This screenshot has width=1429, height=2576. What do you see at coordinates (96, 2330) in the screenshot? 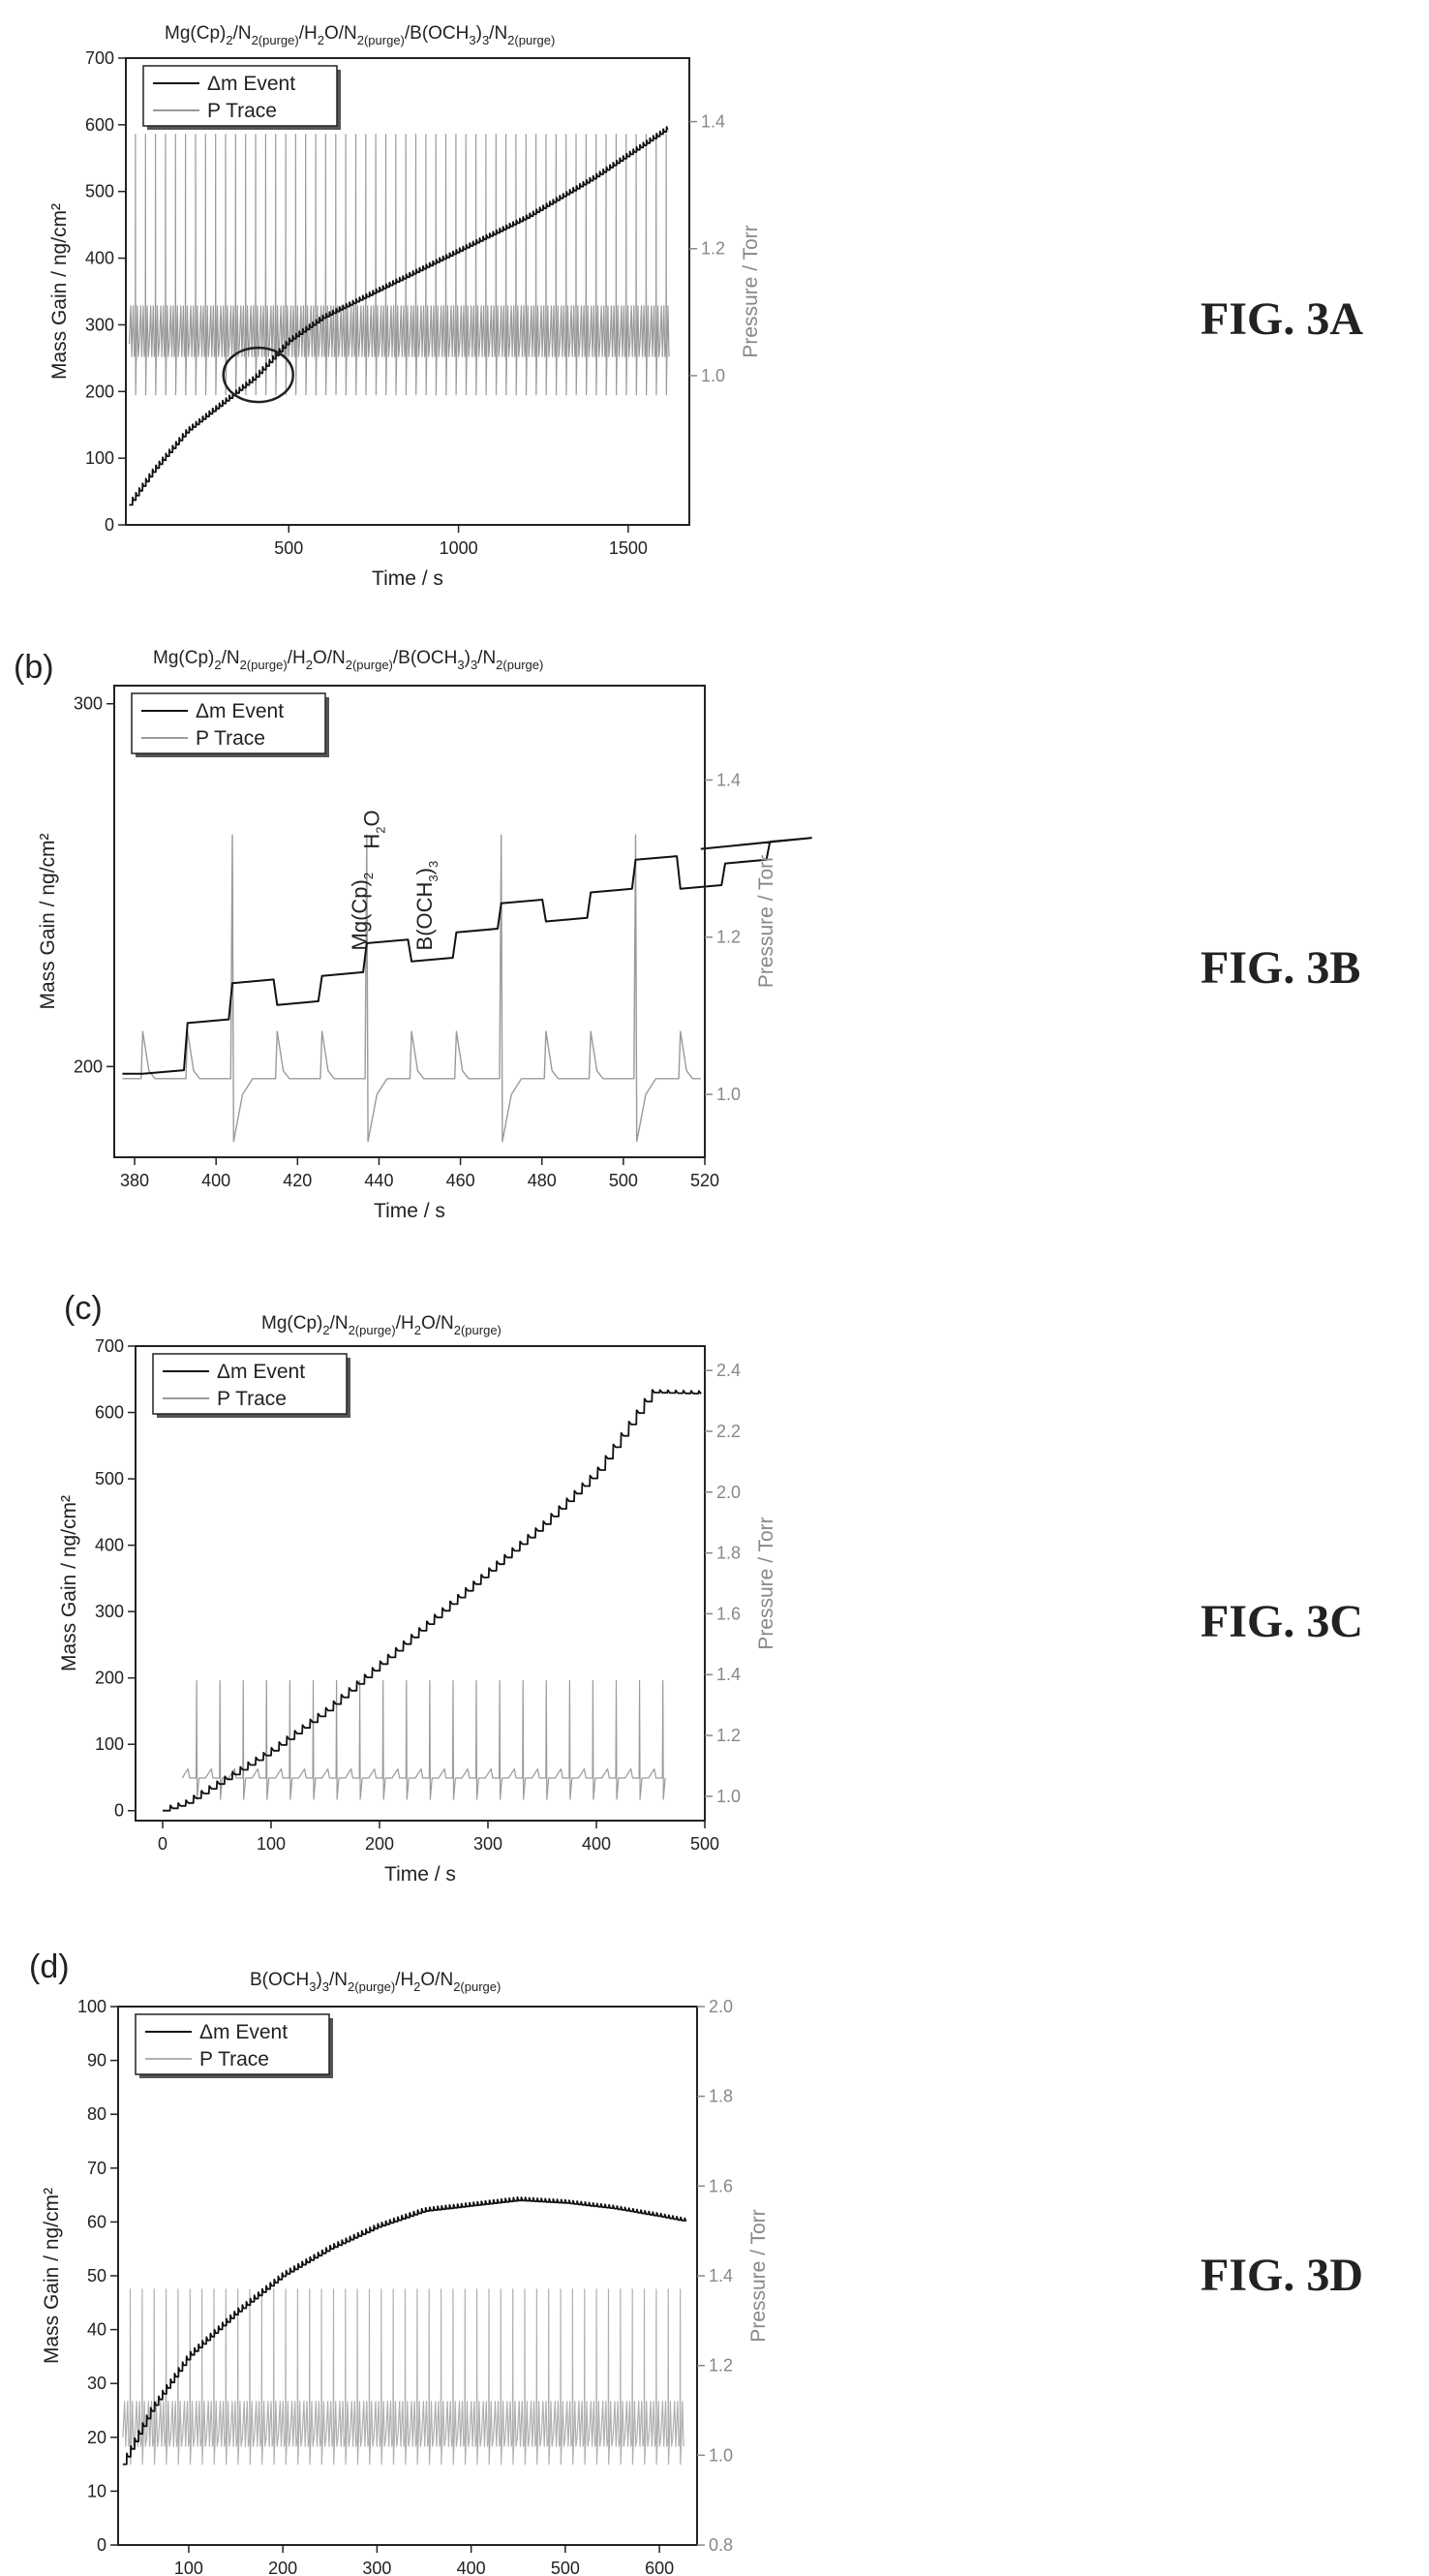
I see `y-tick-label: 40` at bounding box center [96, 2330].